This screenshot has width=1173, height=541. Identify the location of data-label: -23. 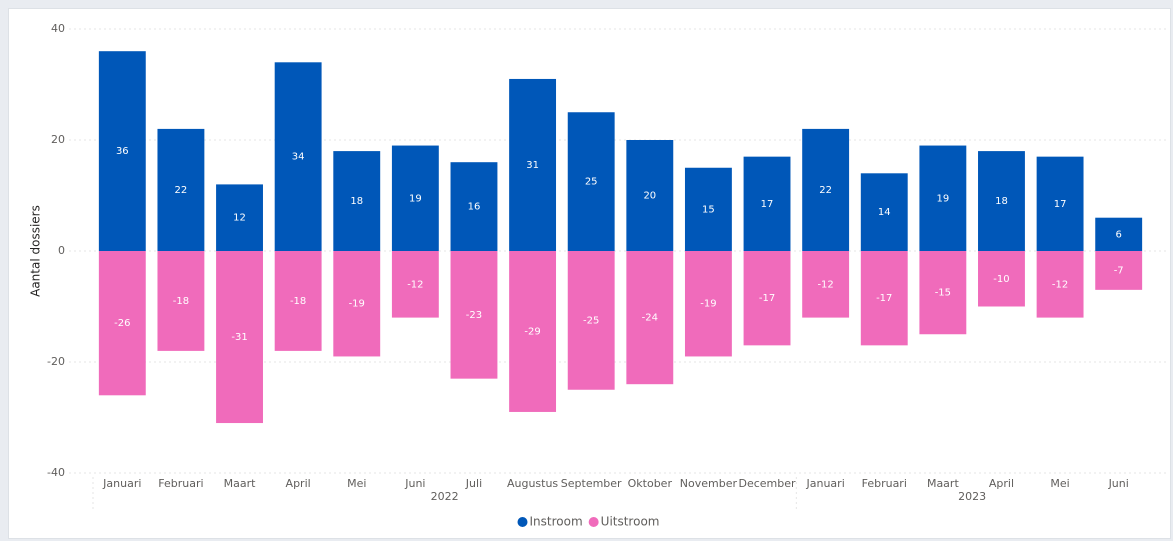
(474, 315).